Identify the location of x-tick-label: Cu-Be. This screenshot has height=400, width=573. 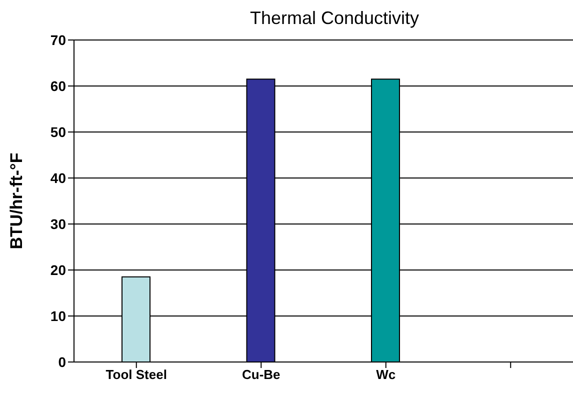
(261, 374).